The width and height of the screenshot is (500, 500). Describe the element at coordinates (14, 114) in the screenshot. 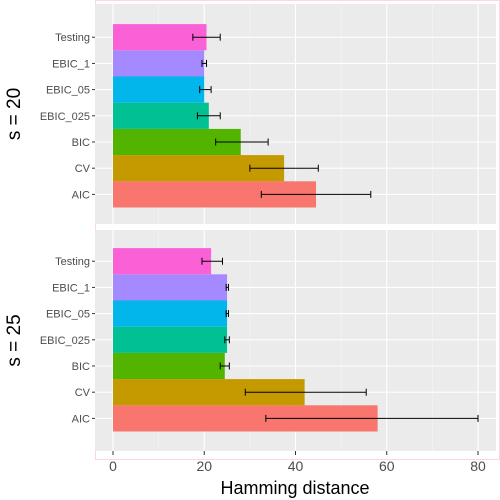

I see `facet-label: s = 20` at that location.